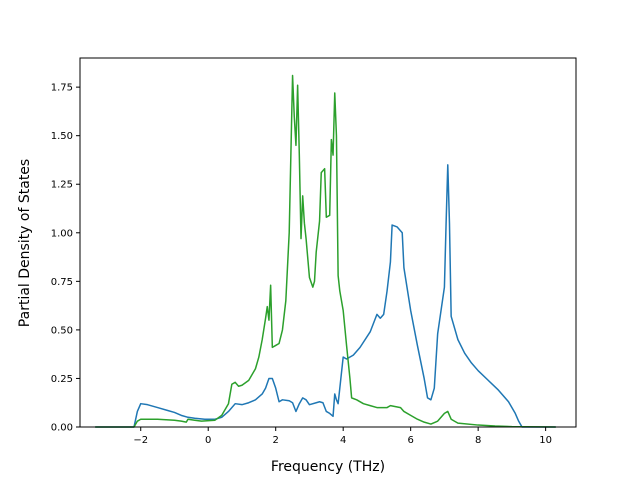  What do you see at coordinates (62, 379) in the screenshot?
I see `y-tick-label: 0.25` at bounding box center [62, 379].